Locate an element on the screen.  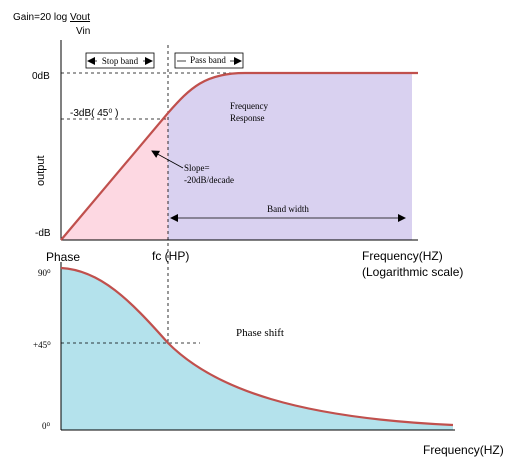
gain-formula-numerator: Vout is located at coordinates (80, 17).